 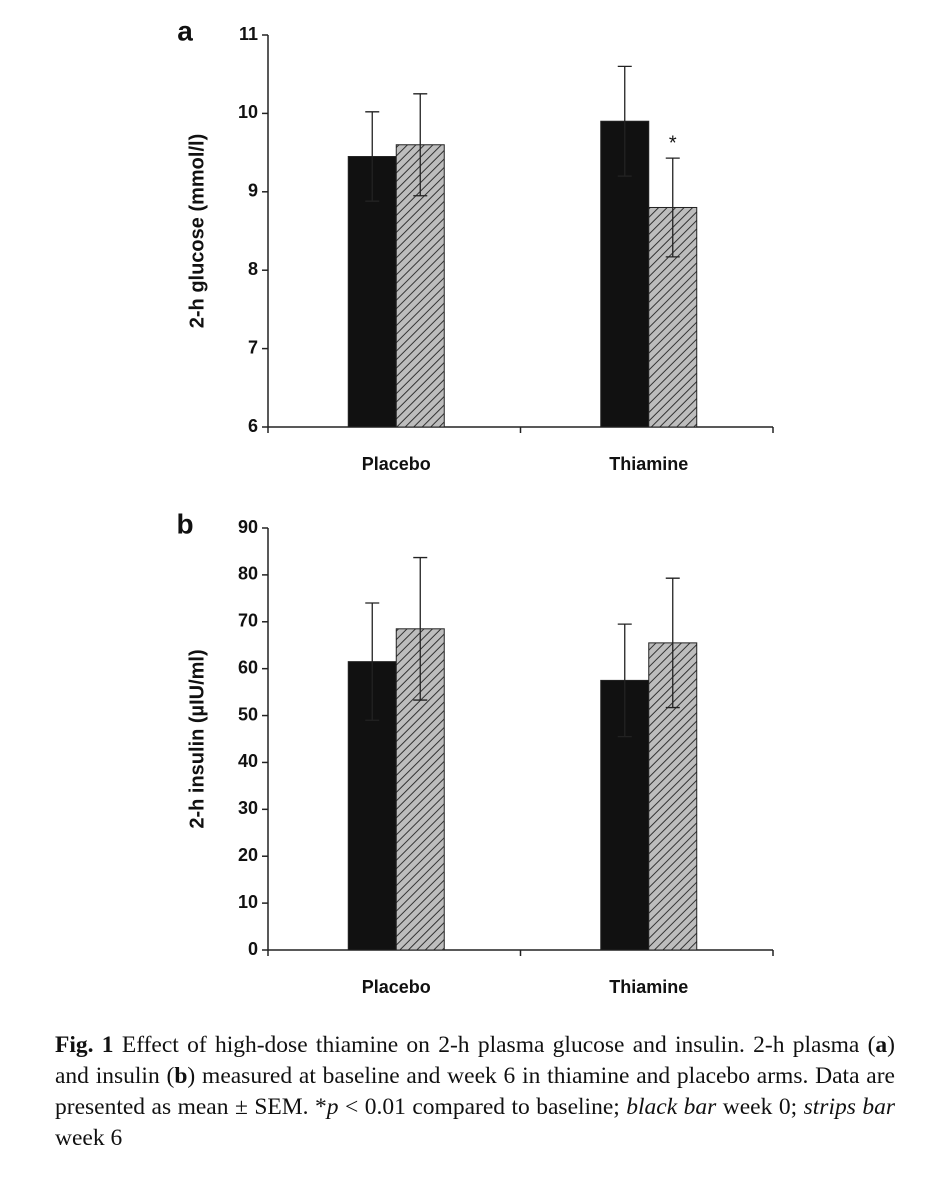 What do you see at coordinates (84, 1045) in the screenshot?
I see `caption-label: Fig. 1` at bounding box center [84, 1045].